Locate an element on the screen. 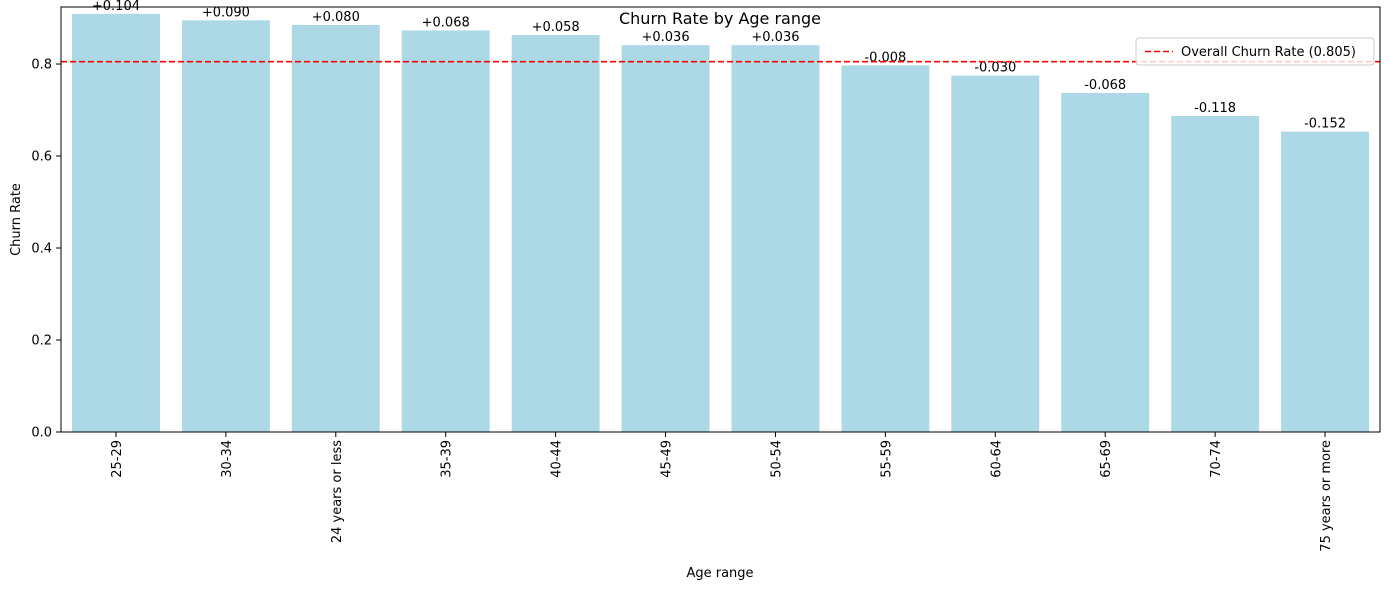 Image resolution: width=1389 pixels, height=594 pixels. x-tick-label: 55-59 is located at coordinates (886, 459).